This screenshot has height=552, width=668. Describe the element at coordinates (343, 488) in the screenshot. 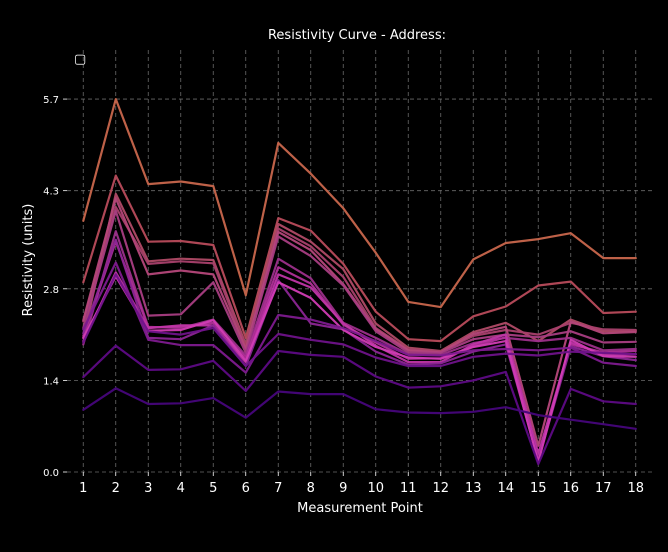

I see `x-tick-label-9: 9` at that location.